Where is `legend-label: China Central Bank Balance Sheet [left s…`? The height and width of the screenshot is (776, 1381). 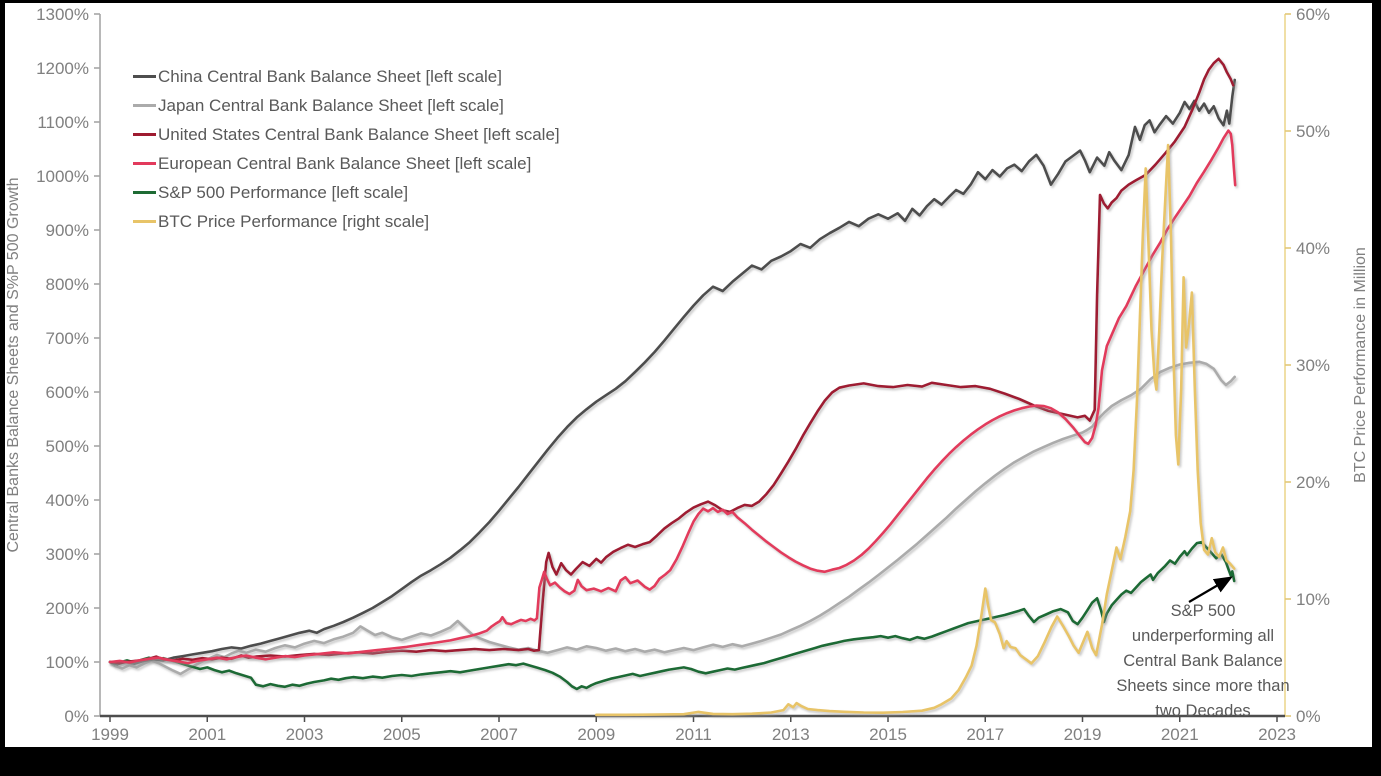 legend-label: China Central Bank Balance Sheet [left s… is located at coordinates (330, 76).